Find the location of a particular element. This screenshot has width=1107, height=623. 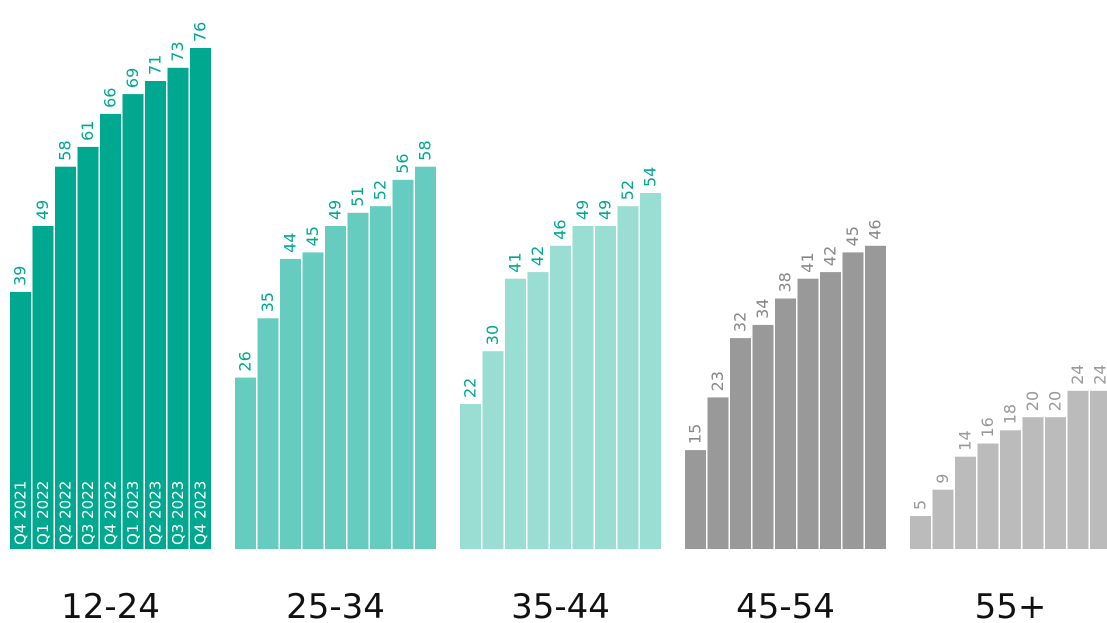

value-label-35-44-1: 30 is located at coordinates (492, 335).